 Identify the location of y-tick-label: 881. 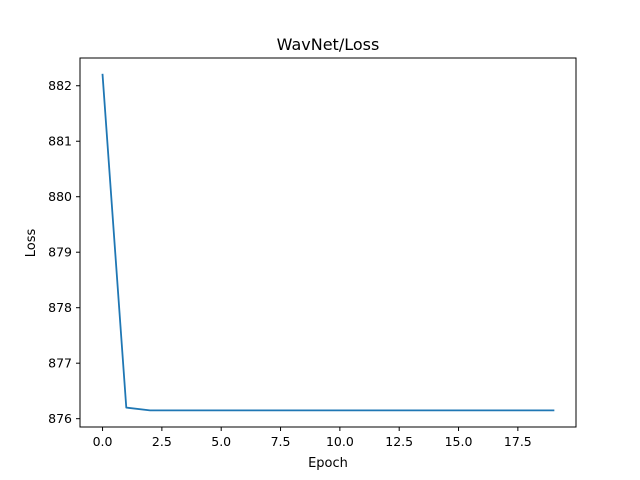
(60, 141).